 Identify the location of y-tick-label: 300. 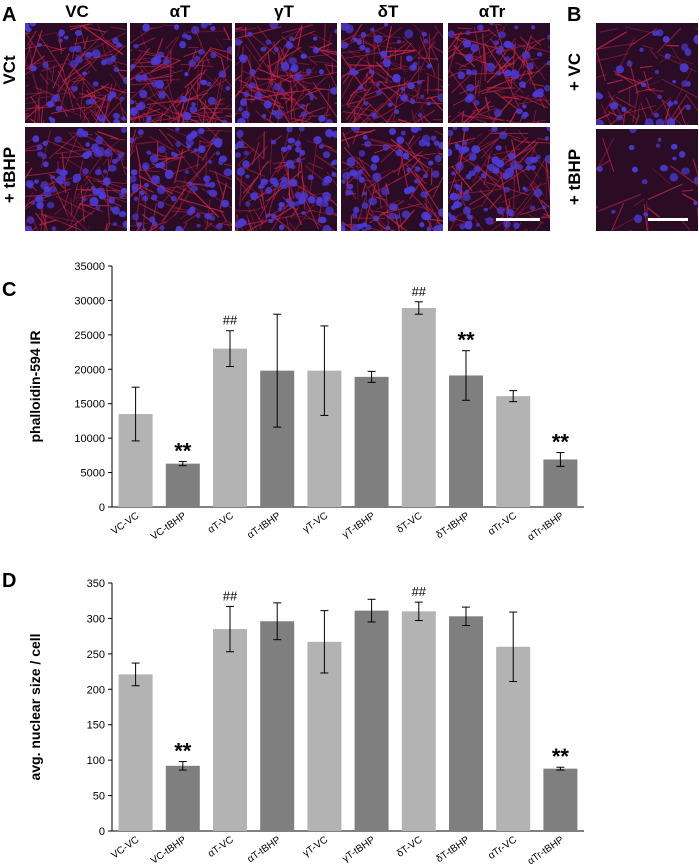
(96, 619).